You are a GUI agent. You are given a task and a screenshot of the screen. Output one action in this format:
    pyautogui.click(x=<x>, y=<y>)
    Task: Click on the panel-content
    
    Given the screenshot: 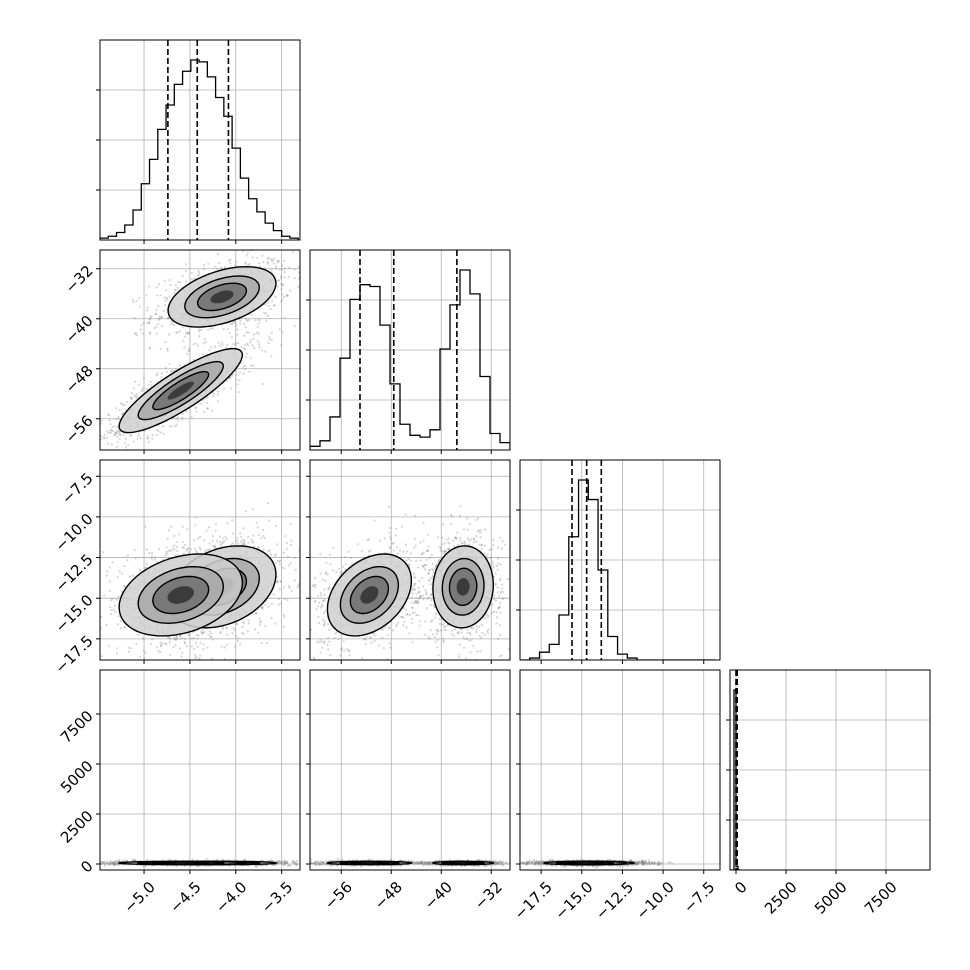 What is the action you would take?
    pyautogui.click(x=199, y=140)
    